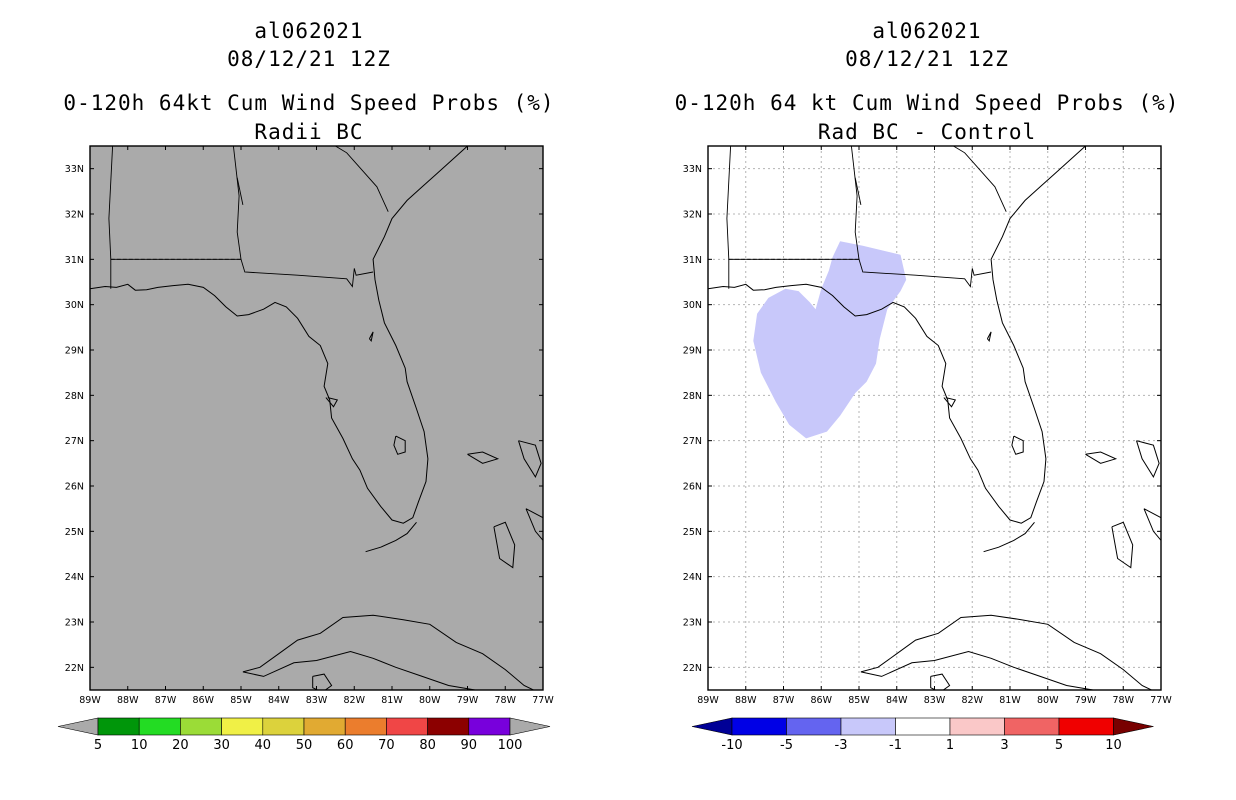 The image size is (1236, 800). I want to click on left-colorbar-label: 20, so click(180, 745).